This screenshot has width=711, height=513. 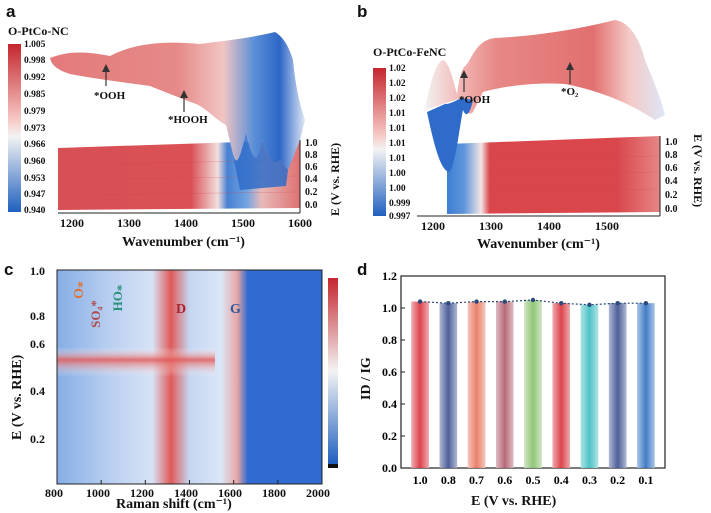 What do you see at coordinates (177, 101) in the screenshot?
I see `surface-a` at bounding box center [177, 101].